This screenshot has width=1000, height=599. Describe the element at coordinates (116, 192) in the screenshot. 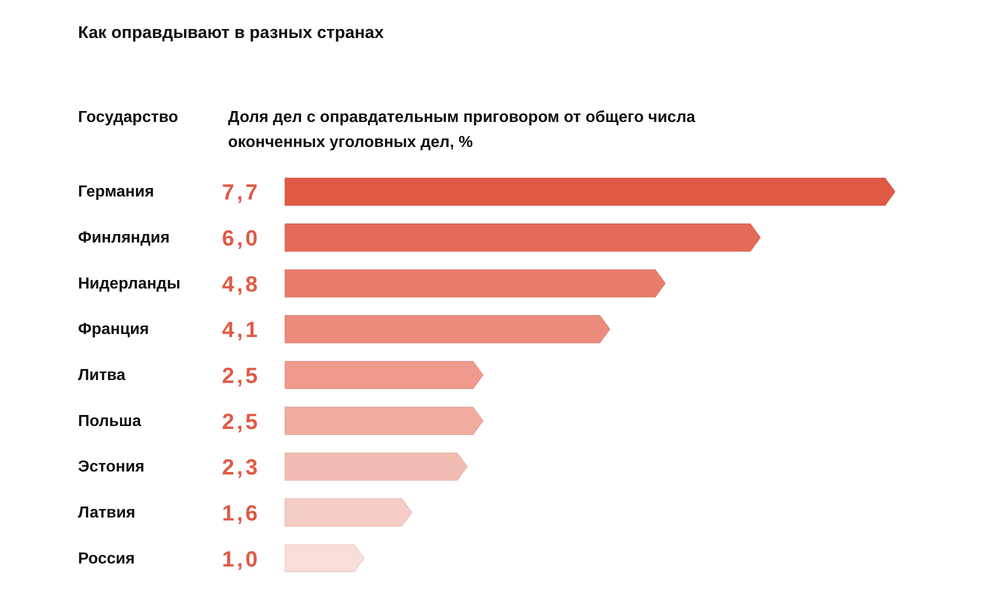

I see `y-tick-label: Германия` at that location.